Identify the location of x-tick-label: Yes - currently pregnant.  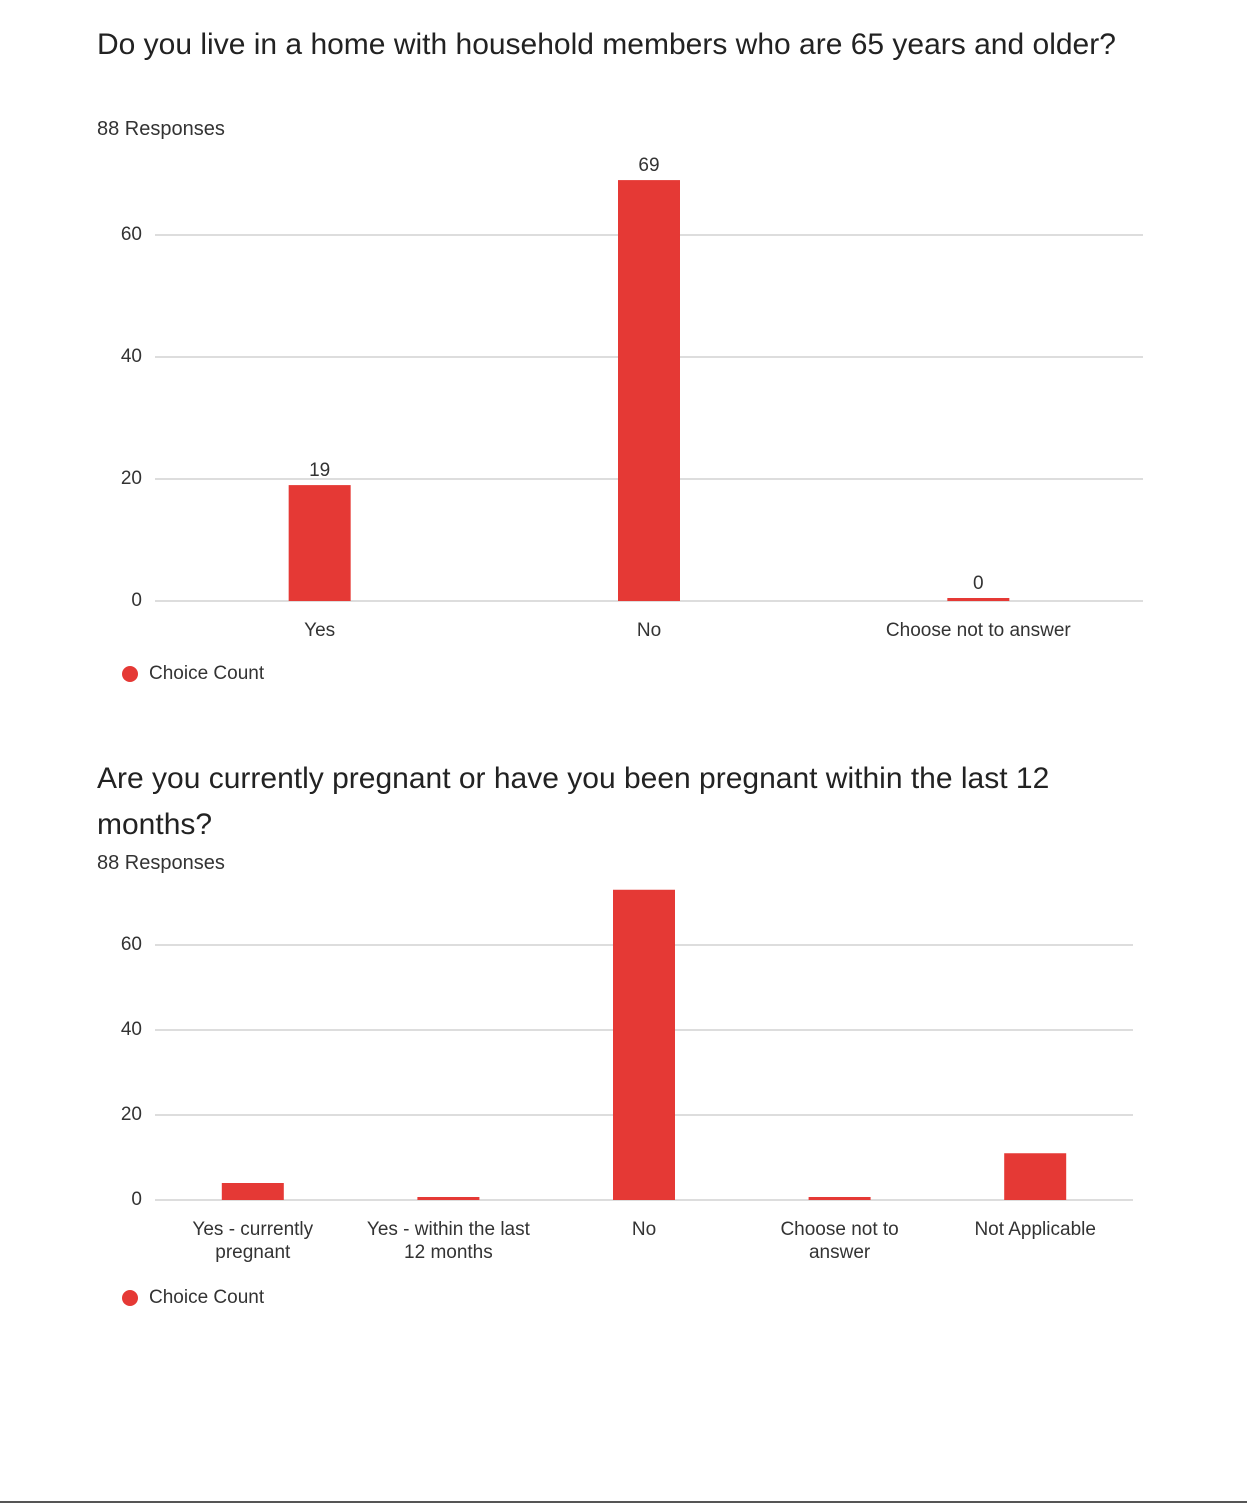
(252, 1241).